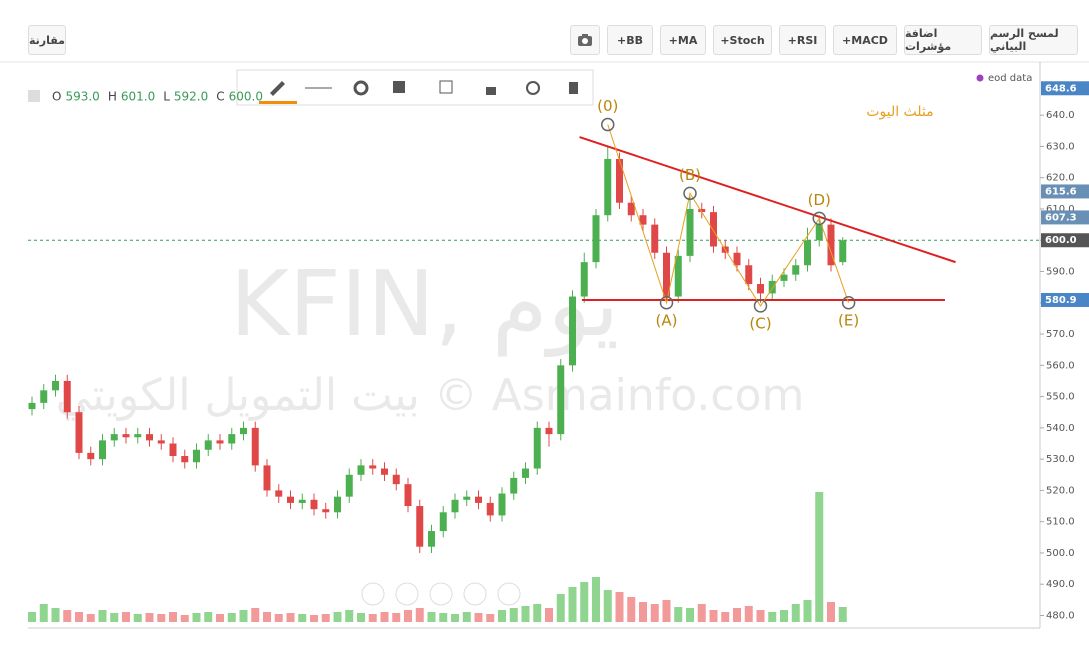  What do you see at coordinates (446, 87) in the screenshot?
I see `layer-icon` at bounding box center [446, 87].